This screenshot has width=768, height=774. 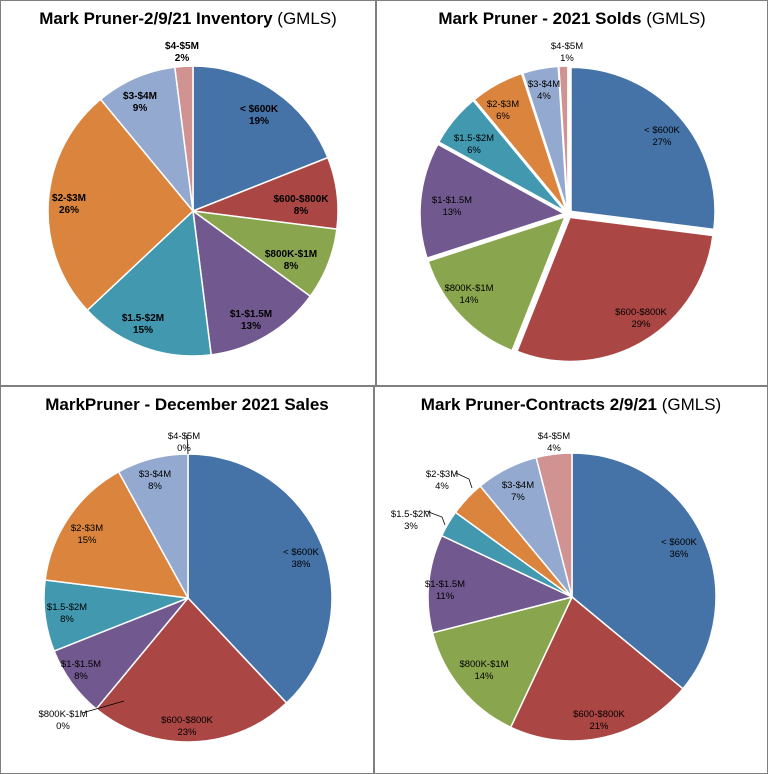 I want to click on data-label-600-800k: $600-$800K 21%, so click(x=599, y=720).